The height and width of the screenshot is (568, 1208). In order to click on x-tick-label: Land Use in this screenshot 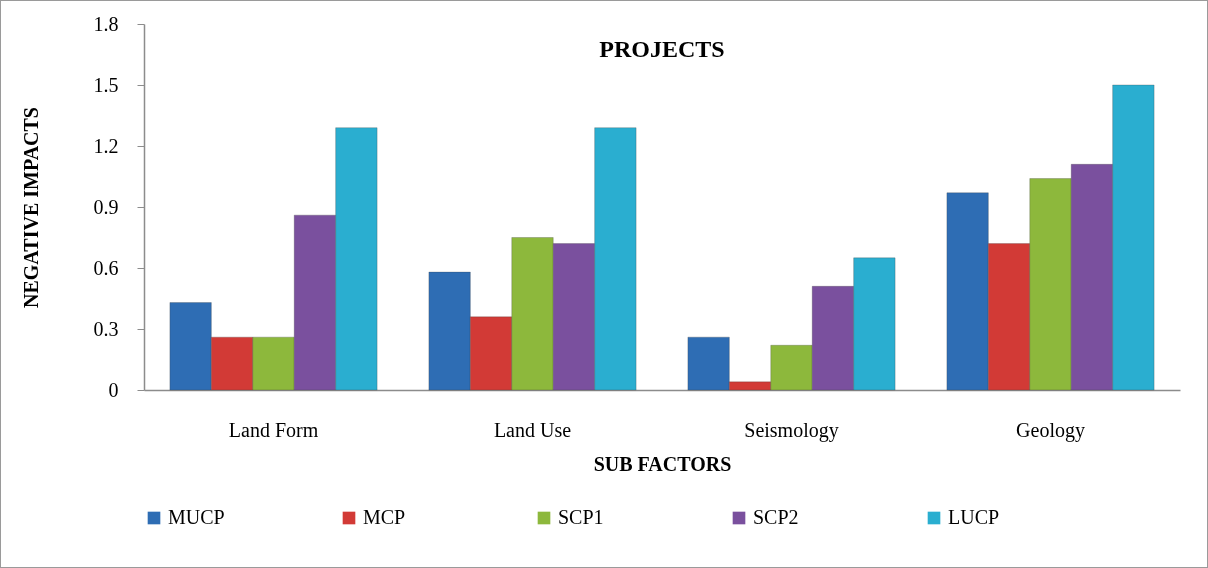, I will do `click(532, 429)`.